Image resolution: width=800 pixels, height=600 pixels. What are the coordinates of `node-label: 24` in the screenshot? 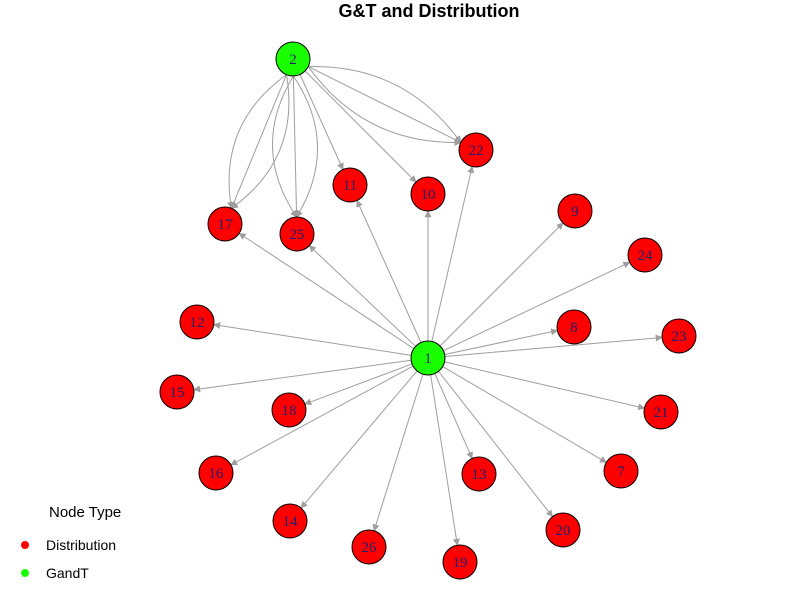 It's located at (646, 256).